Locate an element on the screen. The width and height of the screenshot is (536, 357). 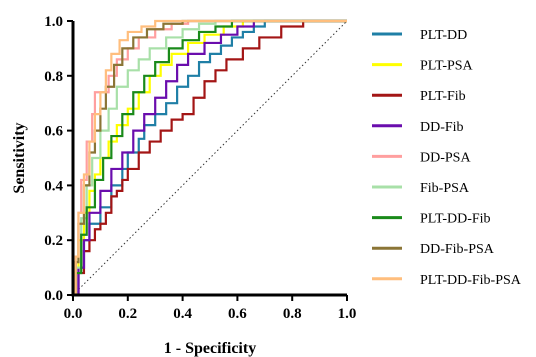
legend-label: PLT-DD is located at coordinates (443, 35).